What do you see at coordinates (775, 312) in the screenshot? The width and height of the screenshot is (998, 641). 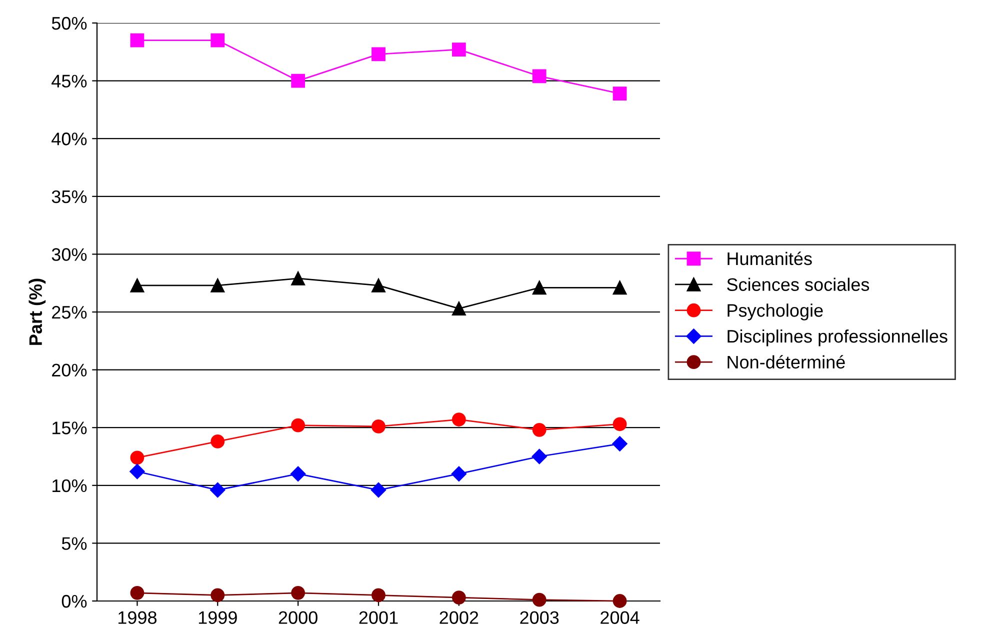 I see `legend-label: Psychologie` at bounding box center [775, 312].